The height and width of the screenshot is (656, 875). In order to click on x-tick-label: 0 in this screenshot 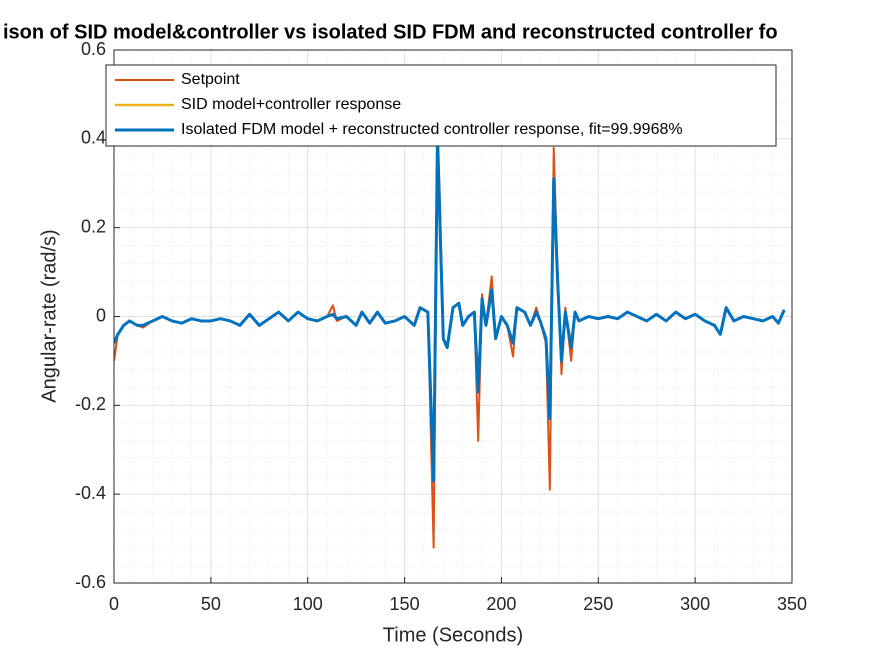, I will do `click(114, 604)`.